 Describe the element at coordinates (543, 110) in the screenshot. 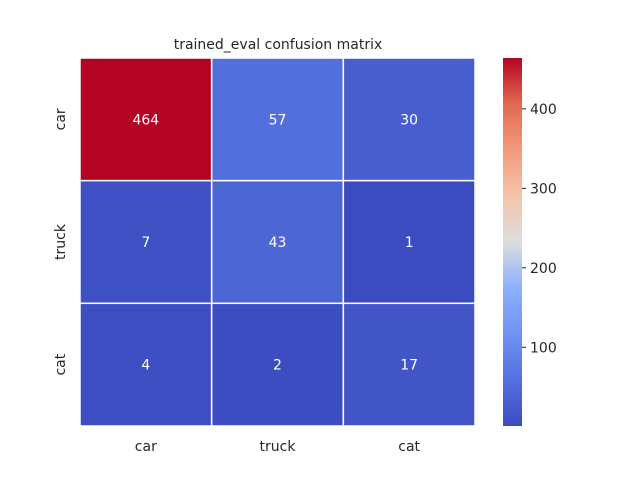

I see `colorbar-tick-label: 400` at that location.